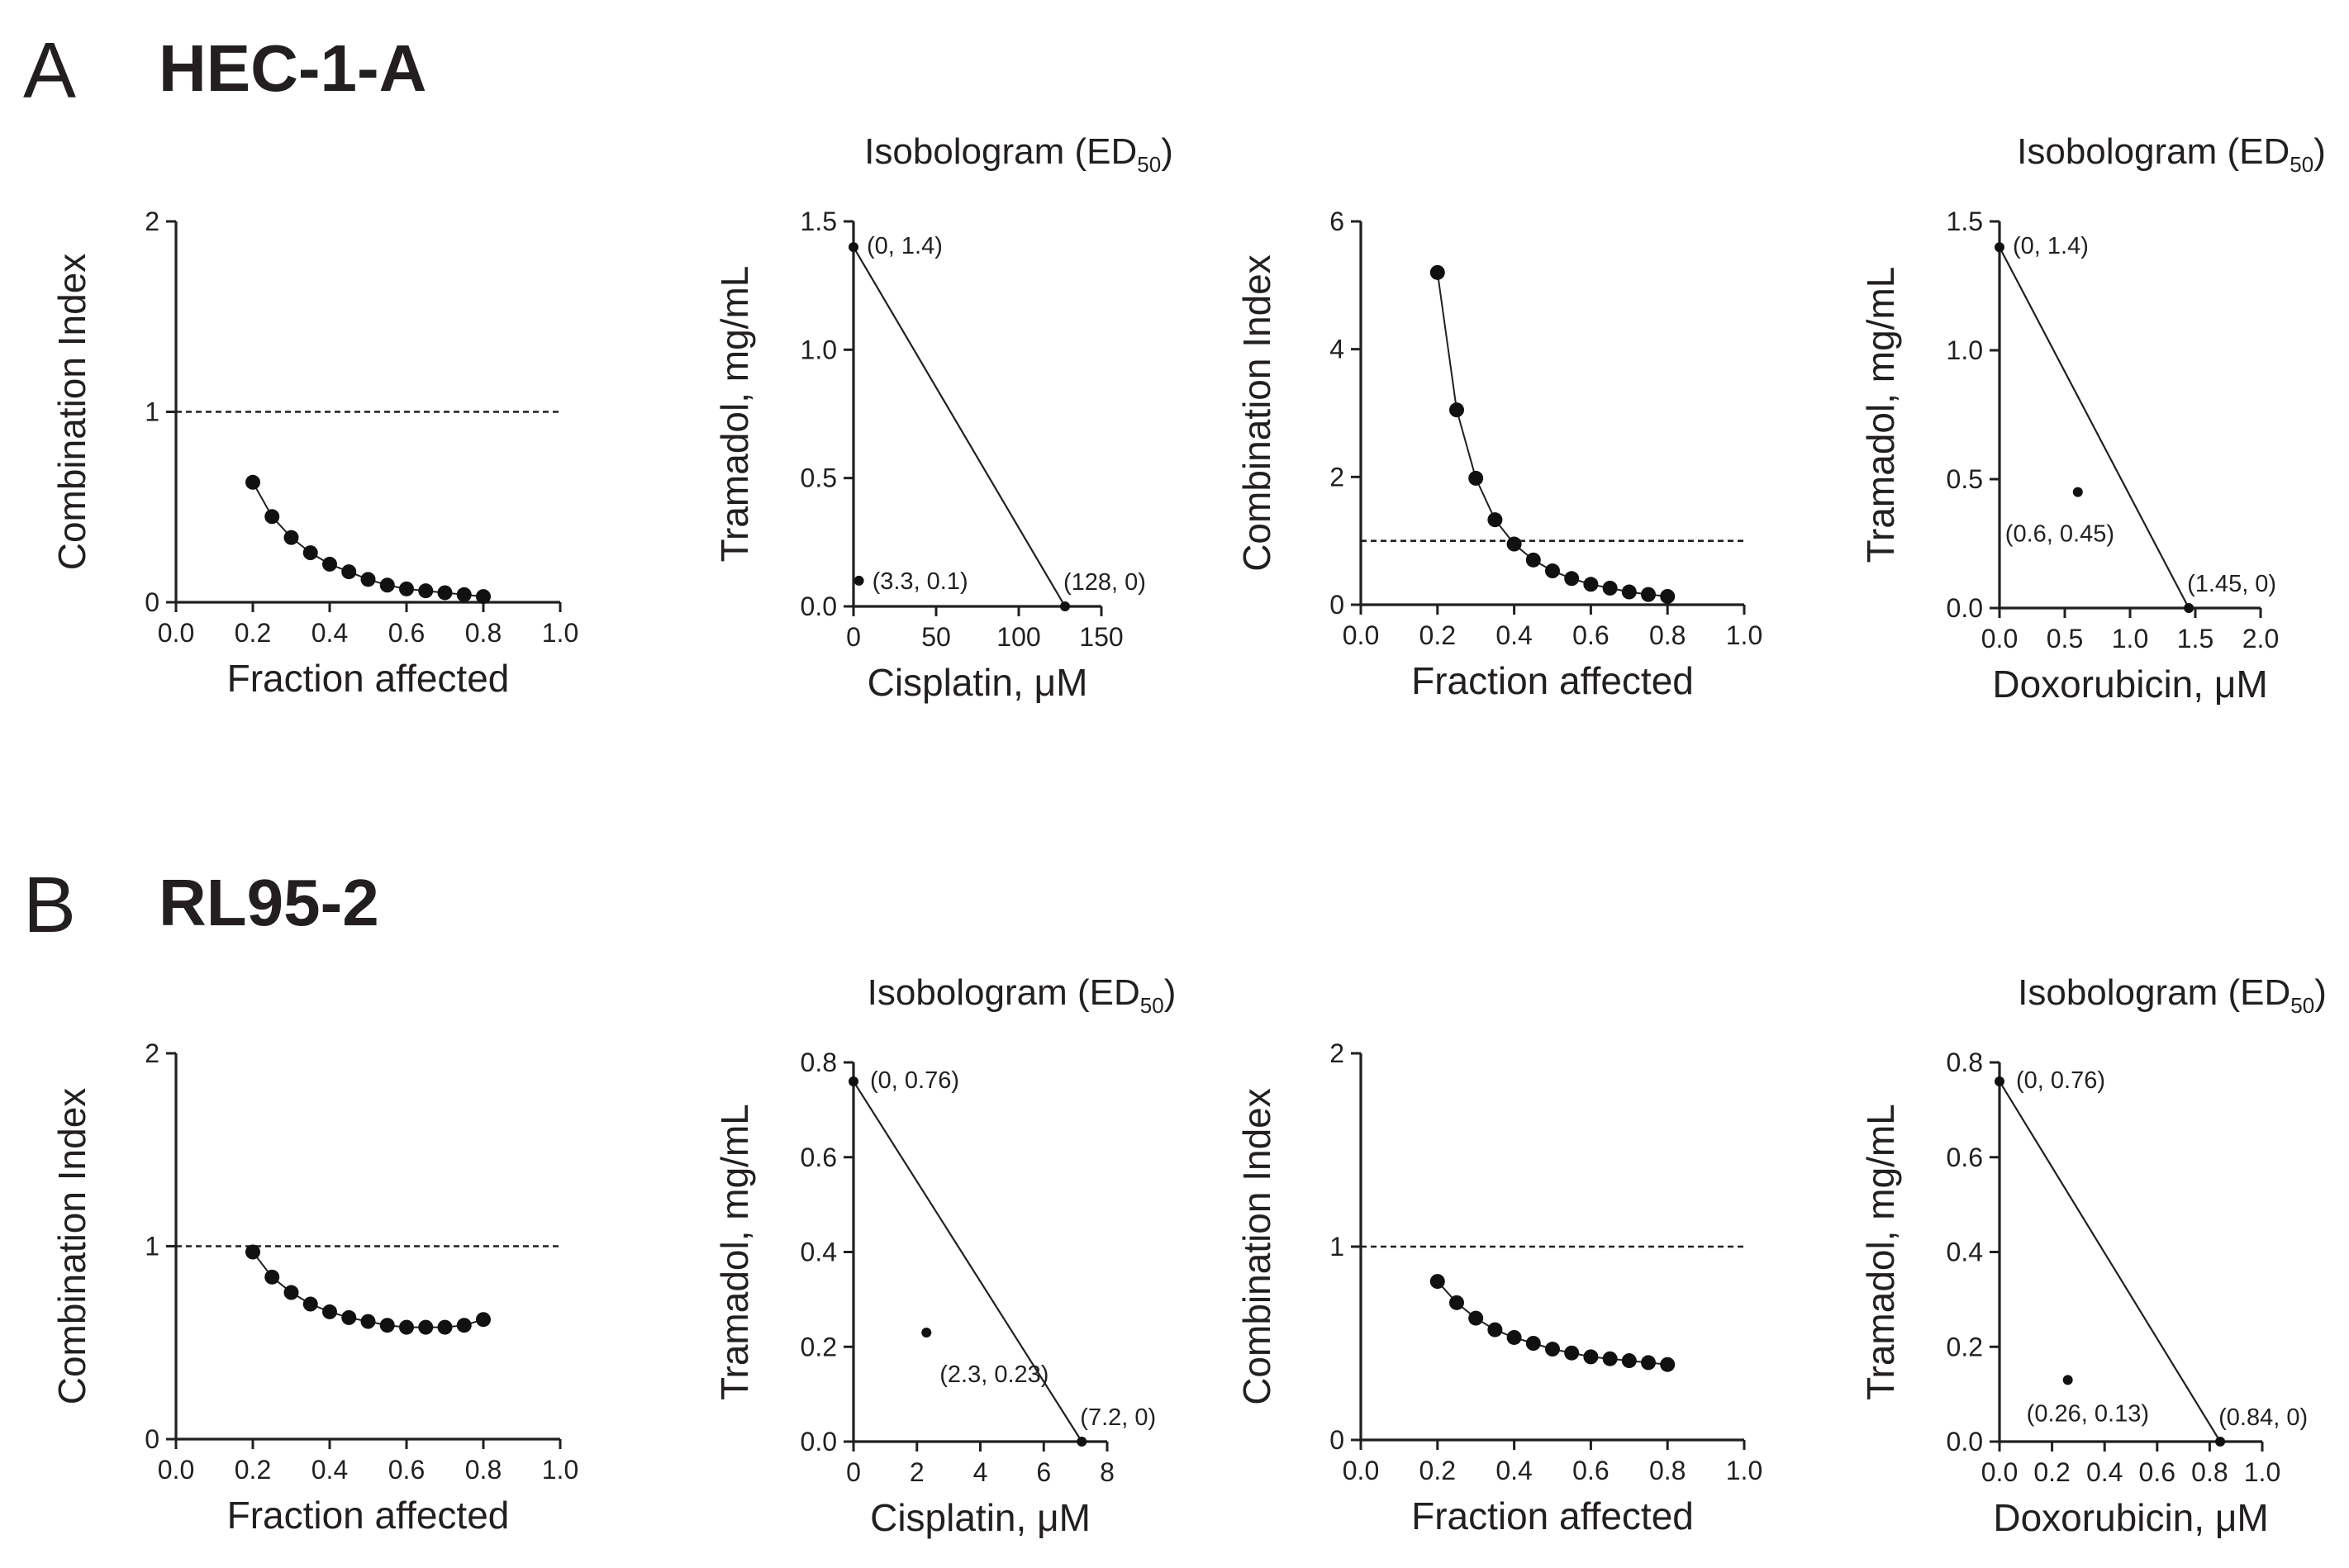  Describe the element at coordinates (819, 350) in the screenshot. I see `y-tick-label: 1.0` at that location.